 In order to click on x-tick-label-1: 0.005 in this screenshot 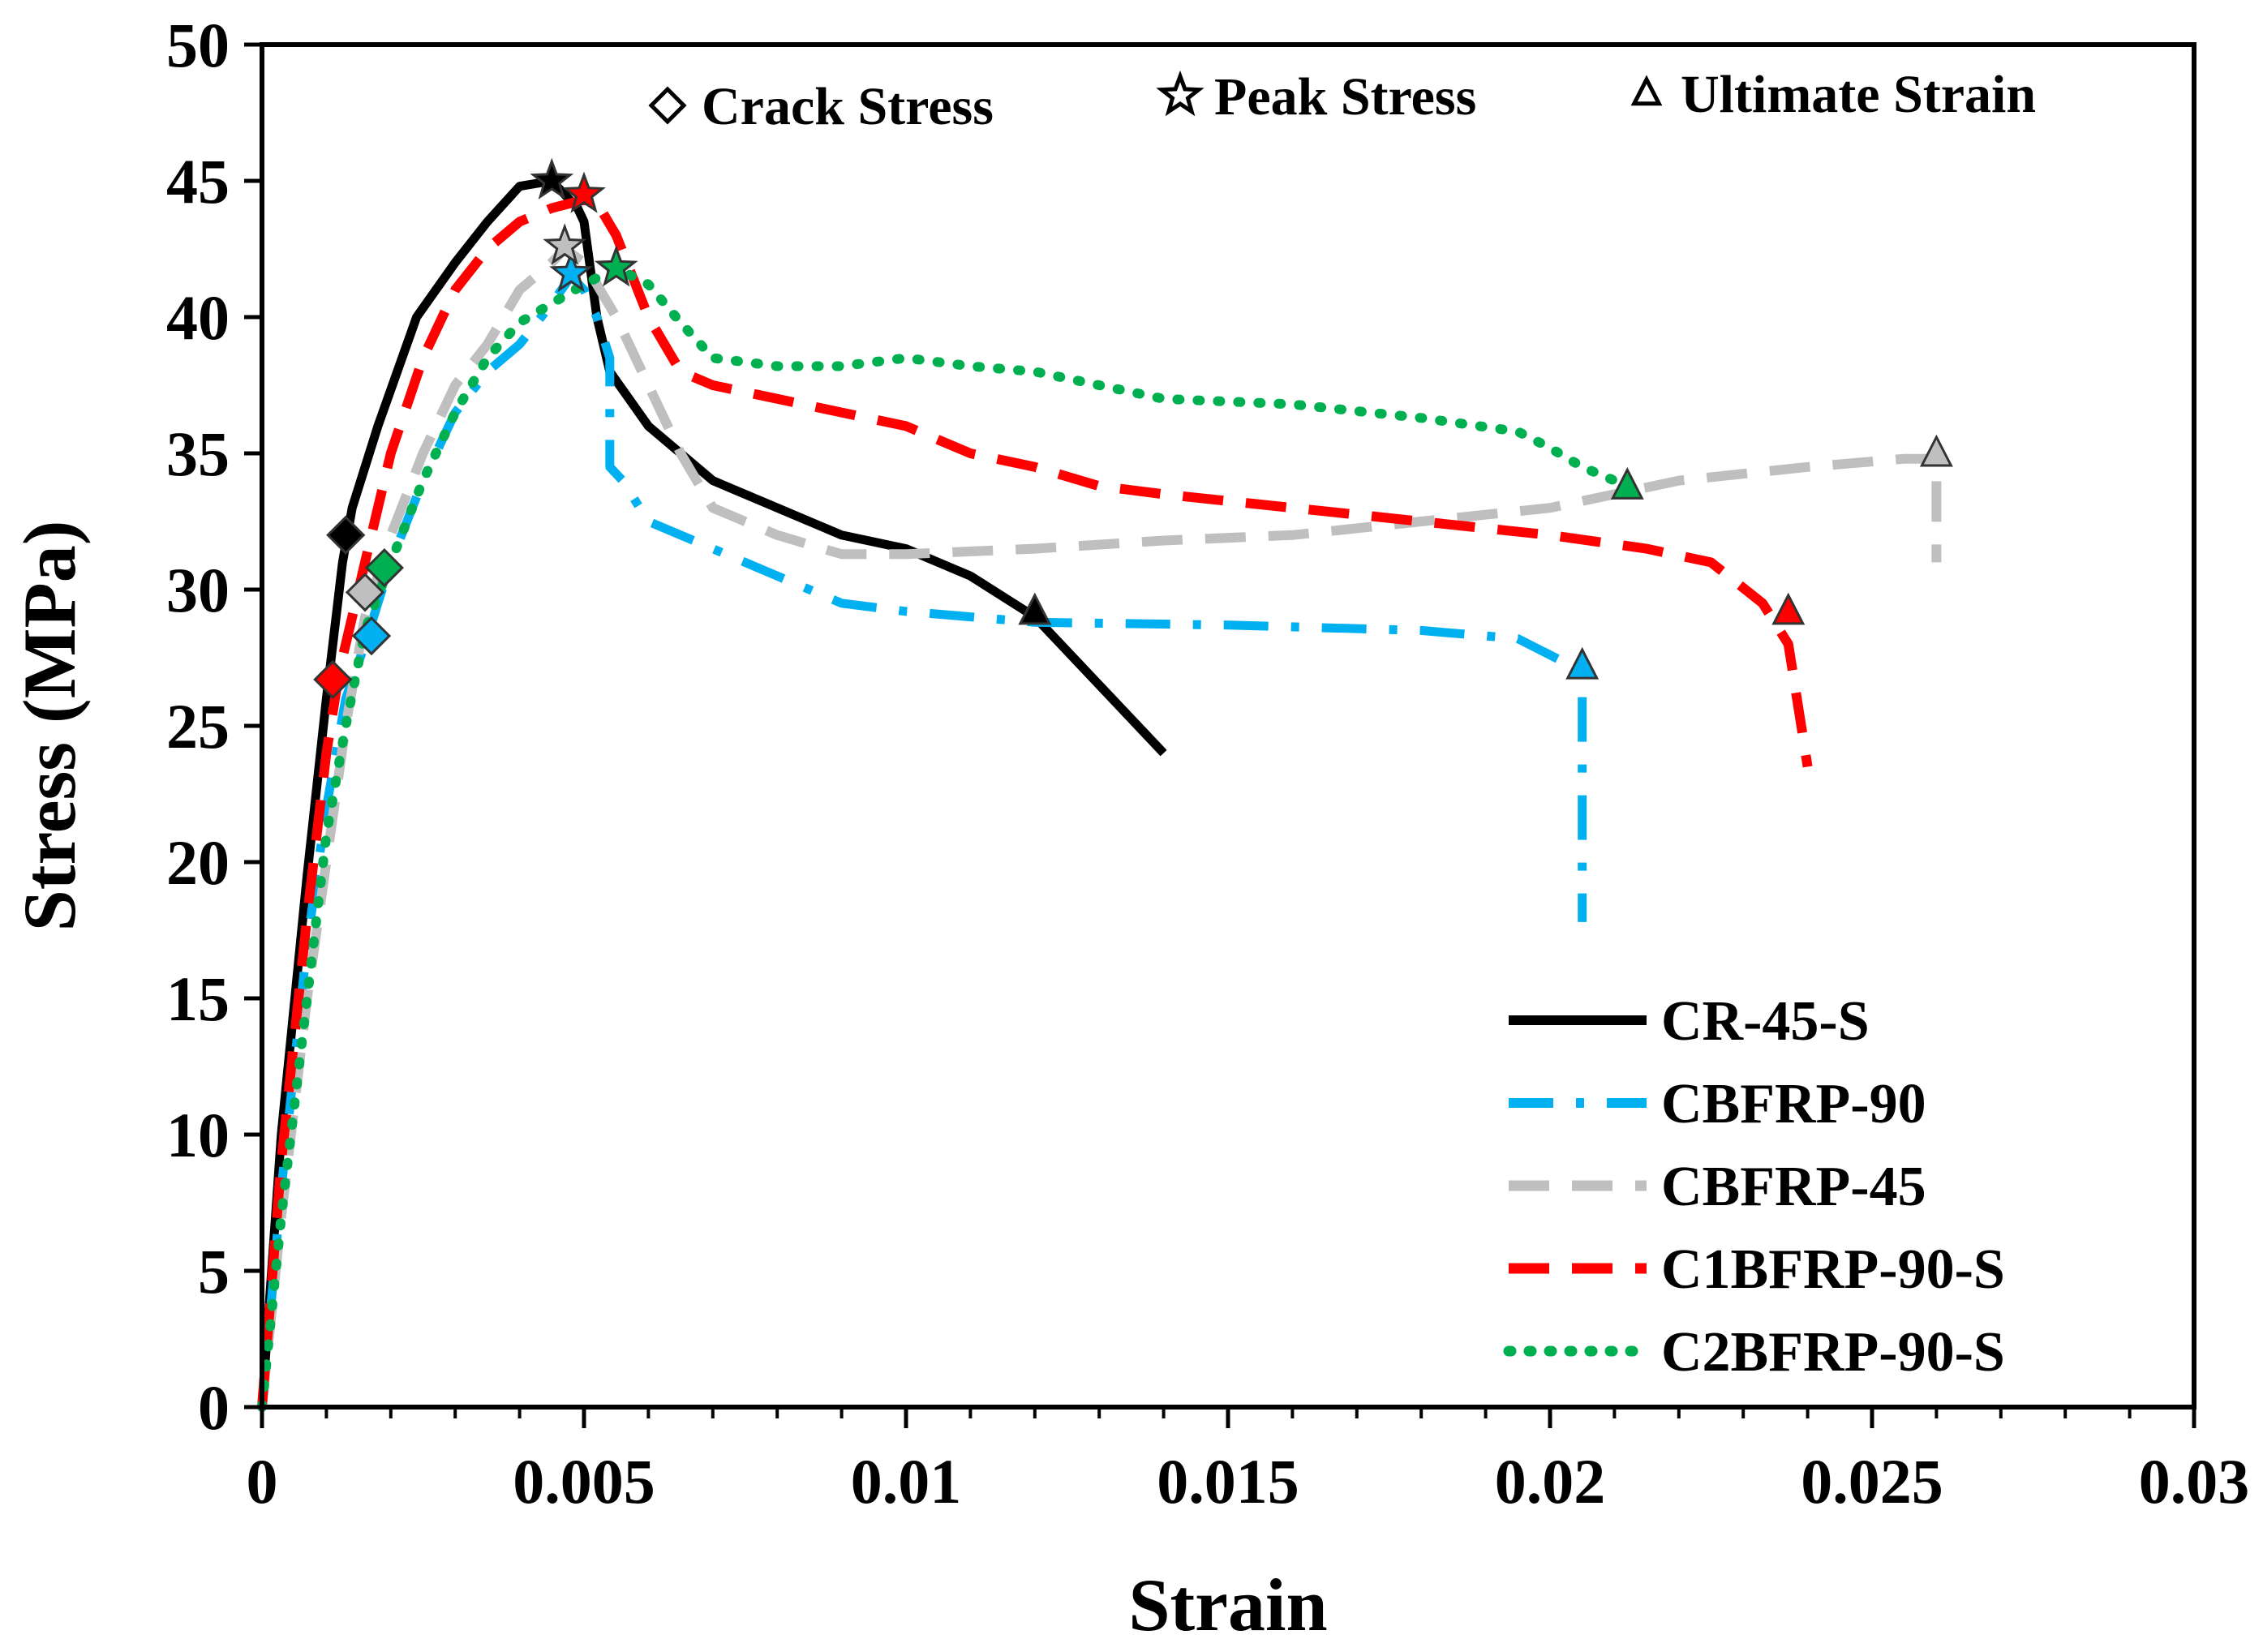, I will do `click(584, 1481)`.